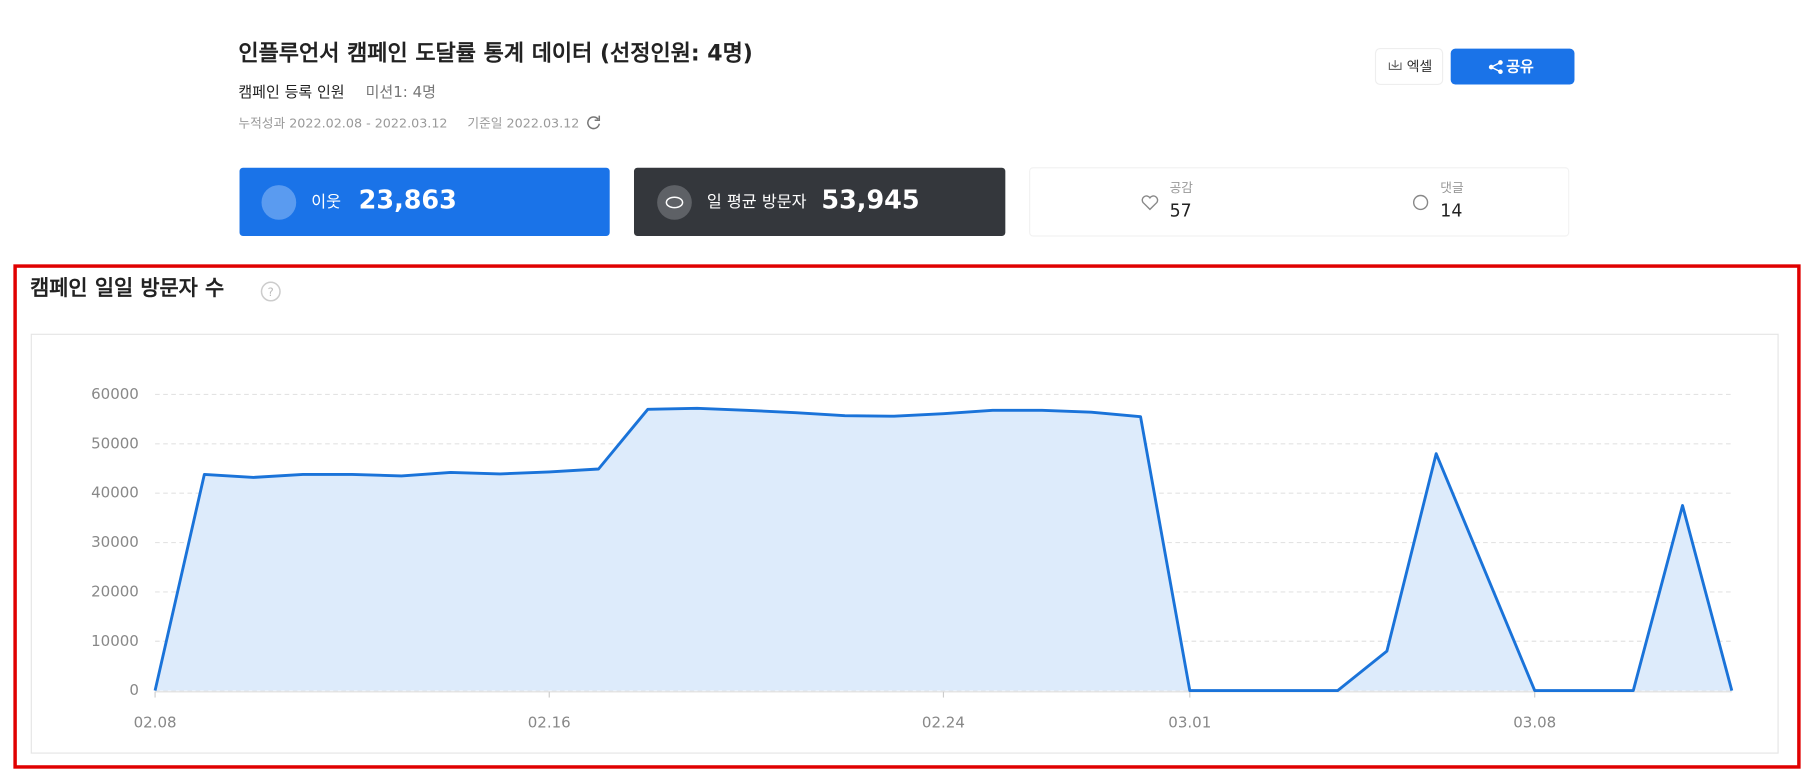 This screenshot has width=1814, height=782. What do you see at coordinates (819, 201) in the screenshot?
I see `visitors-card` at bounding box center [819, 201].